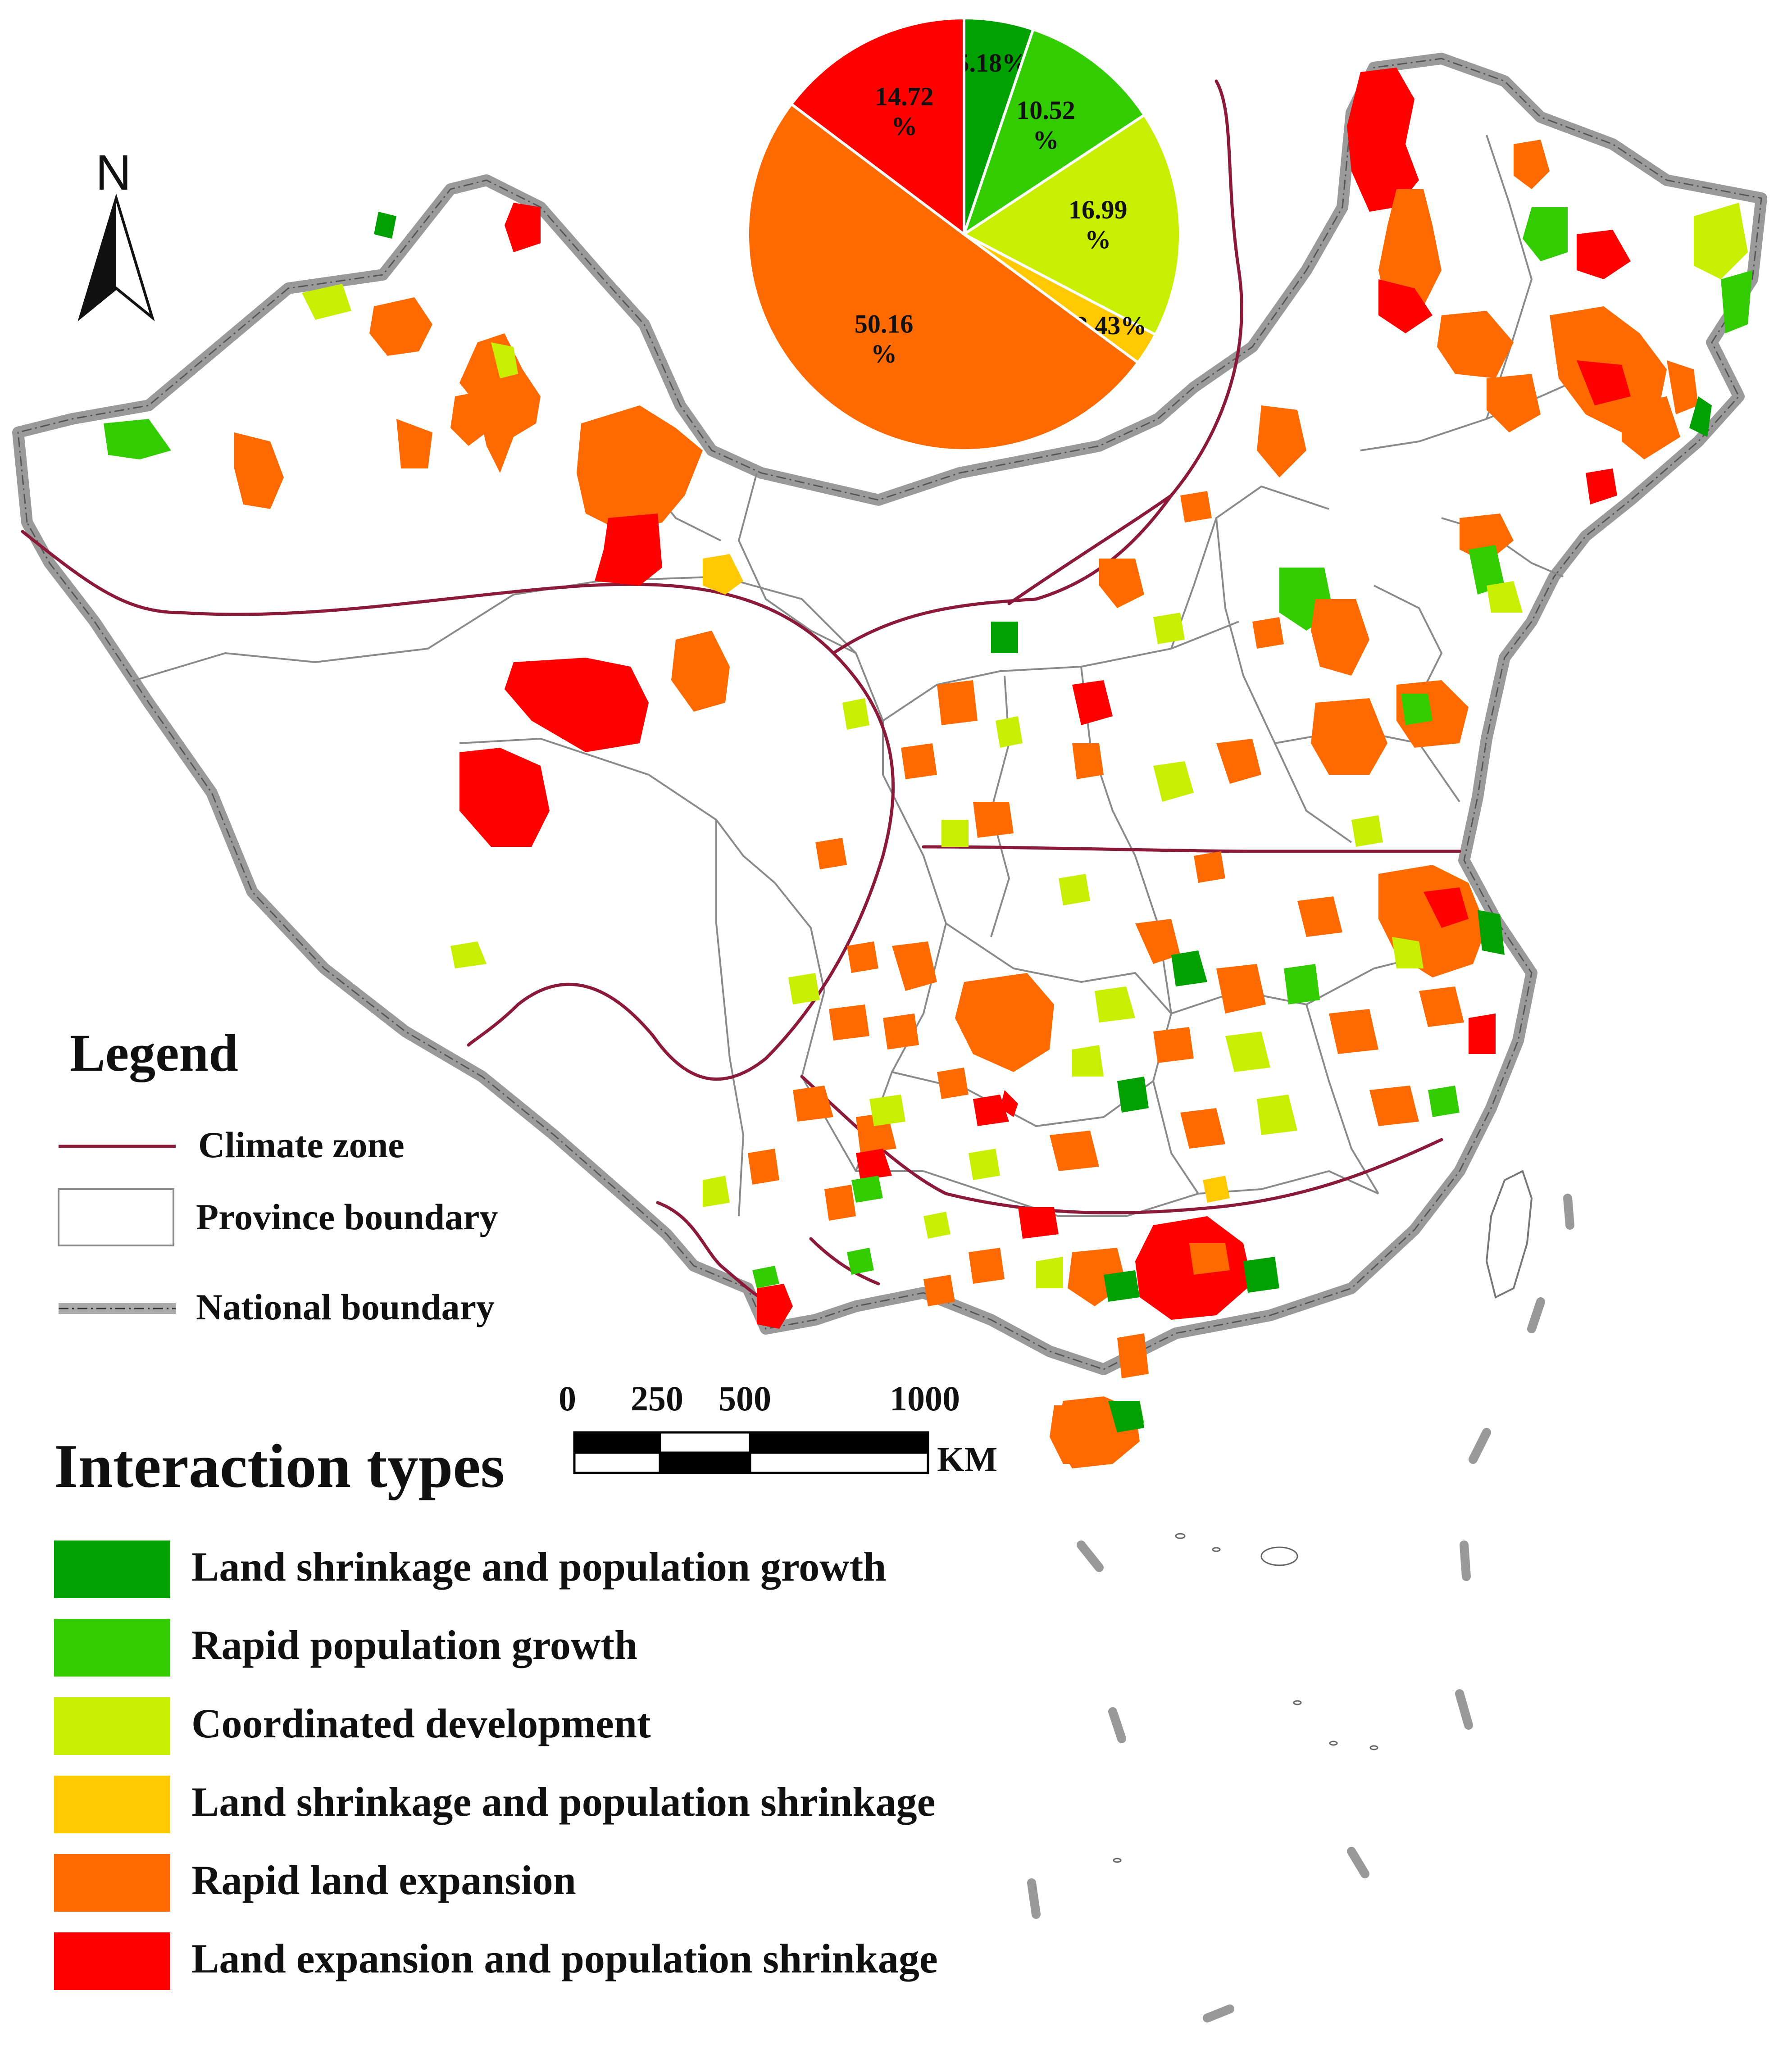 This screenshot has height=2045, width=1792. Describe the element at coordinates (992, 62) in the screenshot. I see `pie-label-0: 5.18%` at that location.